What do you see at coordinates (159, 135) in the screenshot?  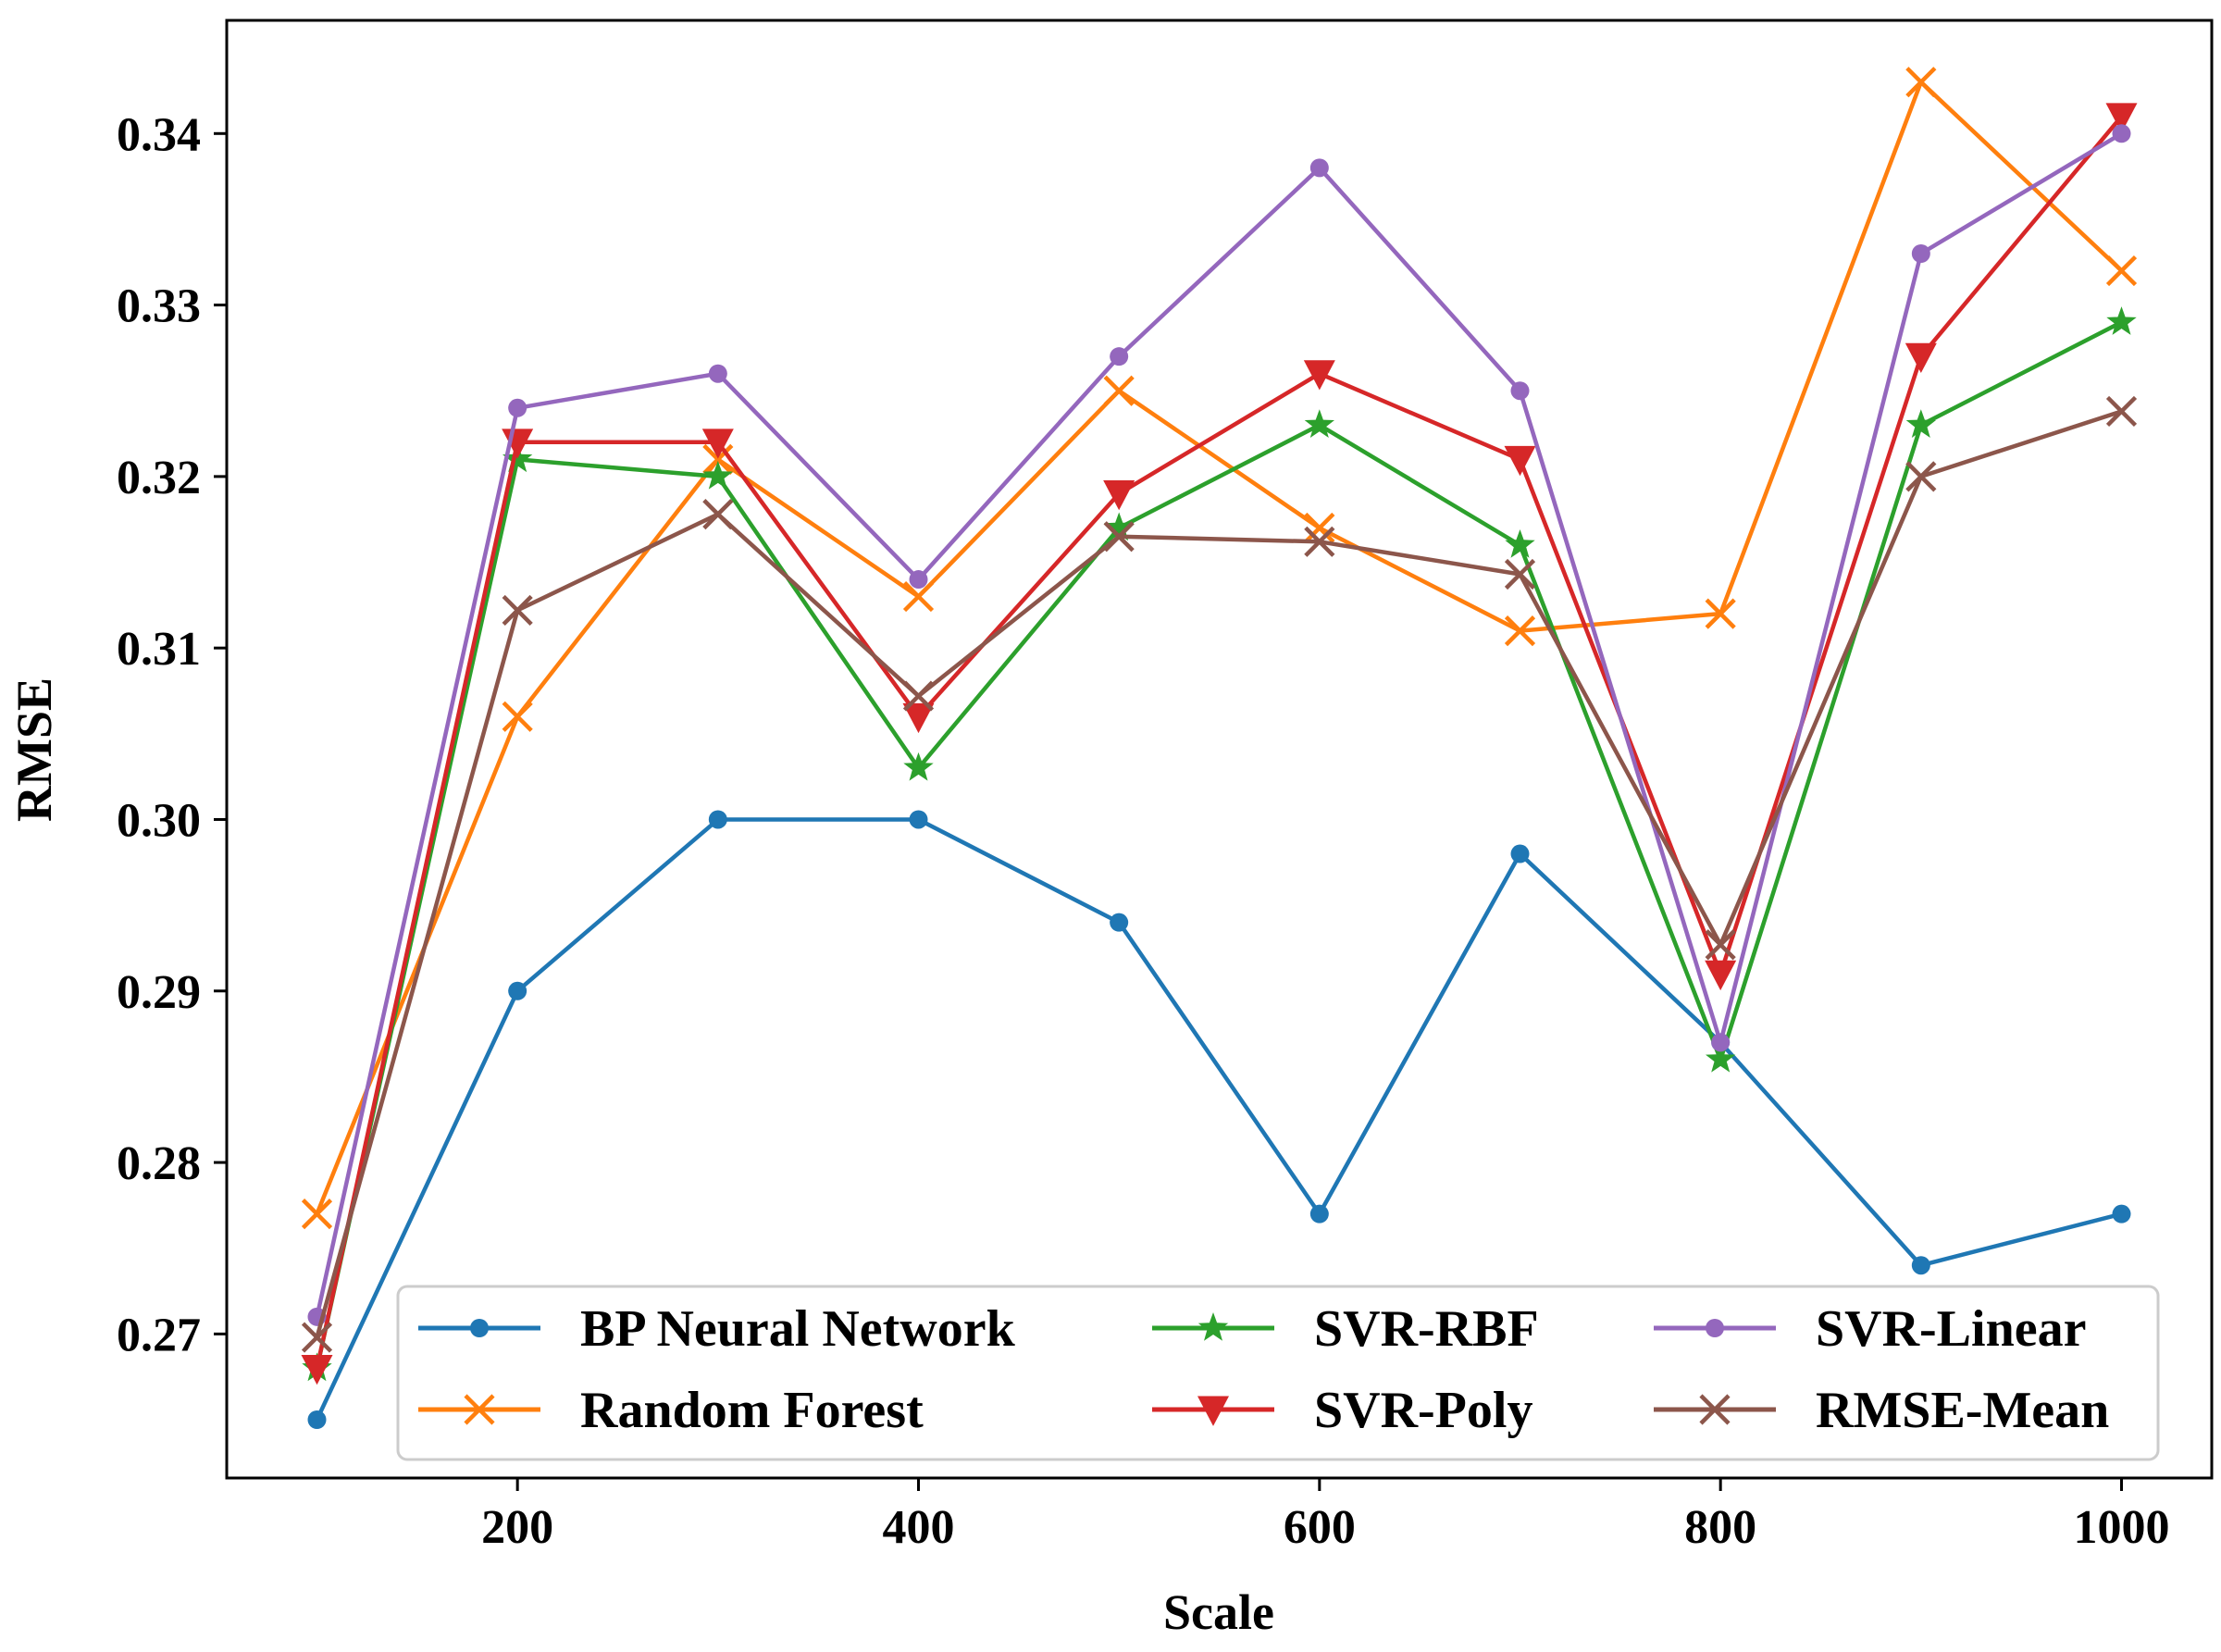 I see `y-tick-label: 0.34` at bounding box center [159, 135].